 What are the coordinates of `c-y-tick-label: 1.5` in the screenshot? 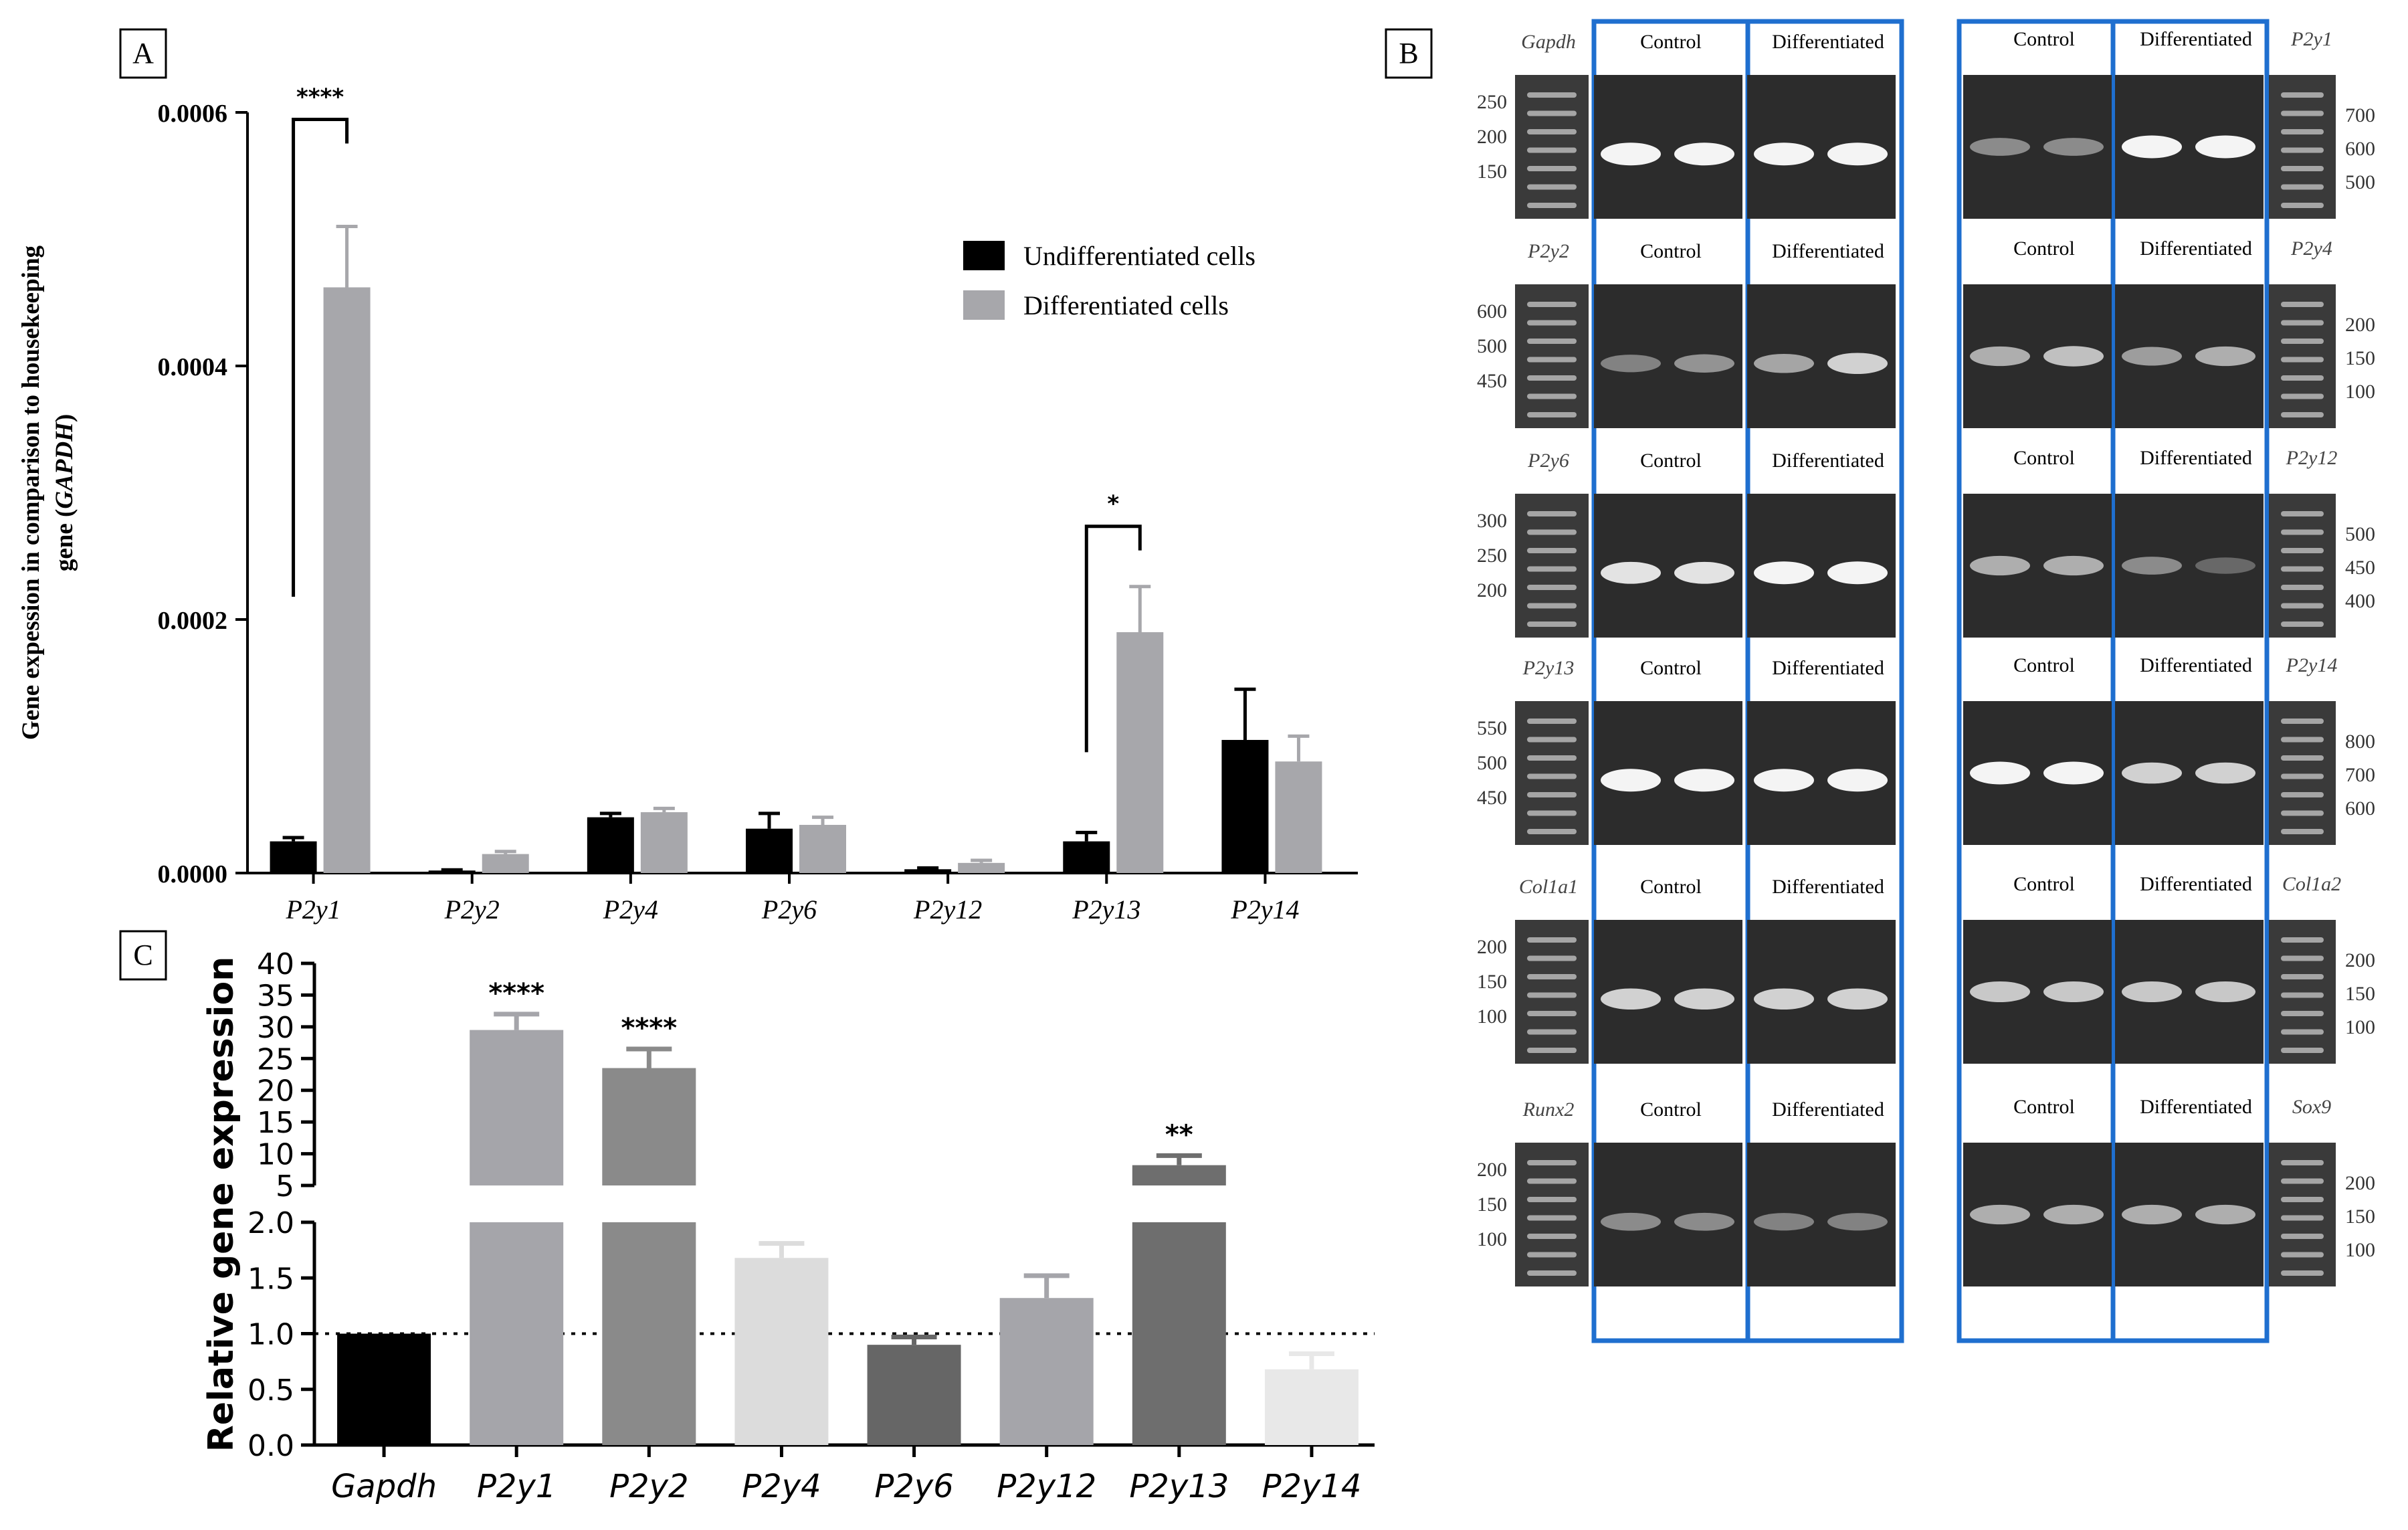 It's located at (270, 1279).